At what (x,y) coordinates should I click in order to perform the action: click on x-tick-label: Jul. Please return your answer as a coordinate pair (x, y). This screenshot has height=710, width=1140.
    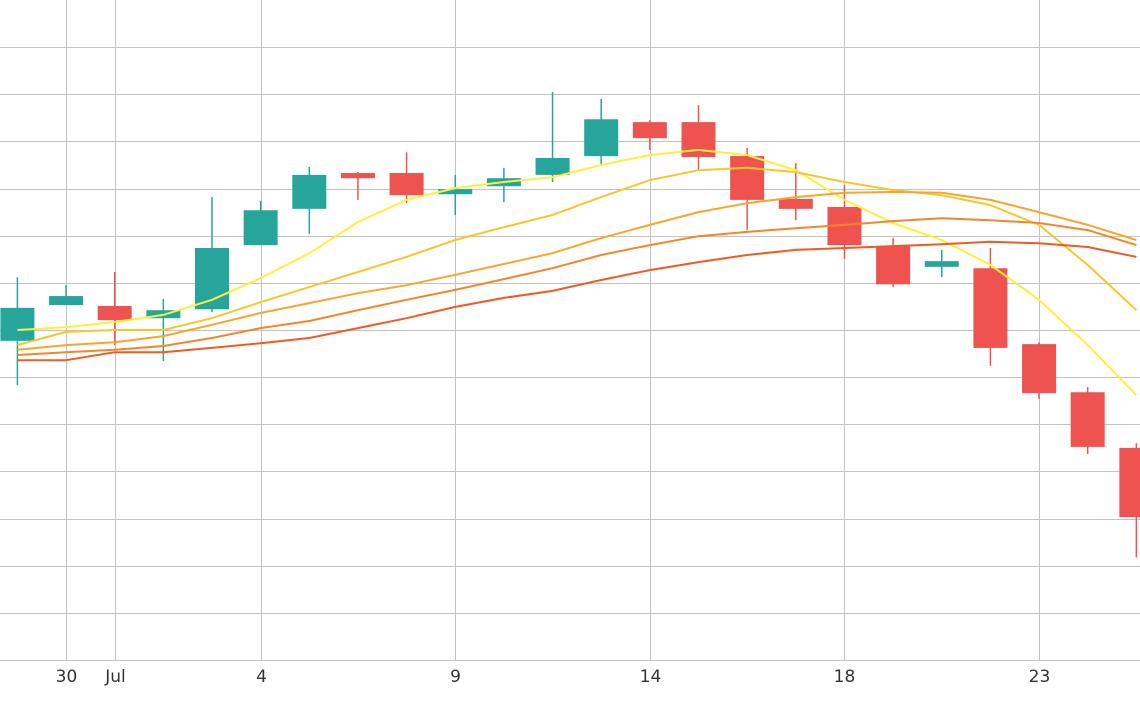
    Looking at the image, I should click on (115, 677).